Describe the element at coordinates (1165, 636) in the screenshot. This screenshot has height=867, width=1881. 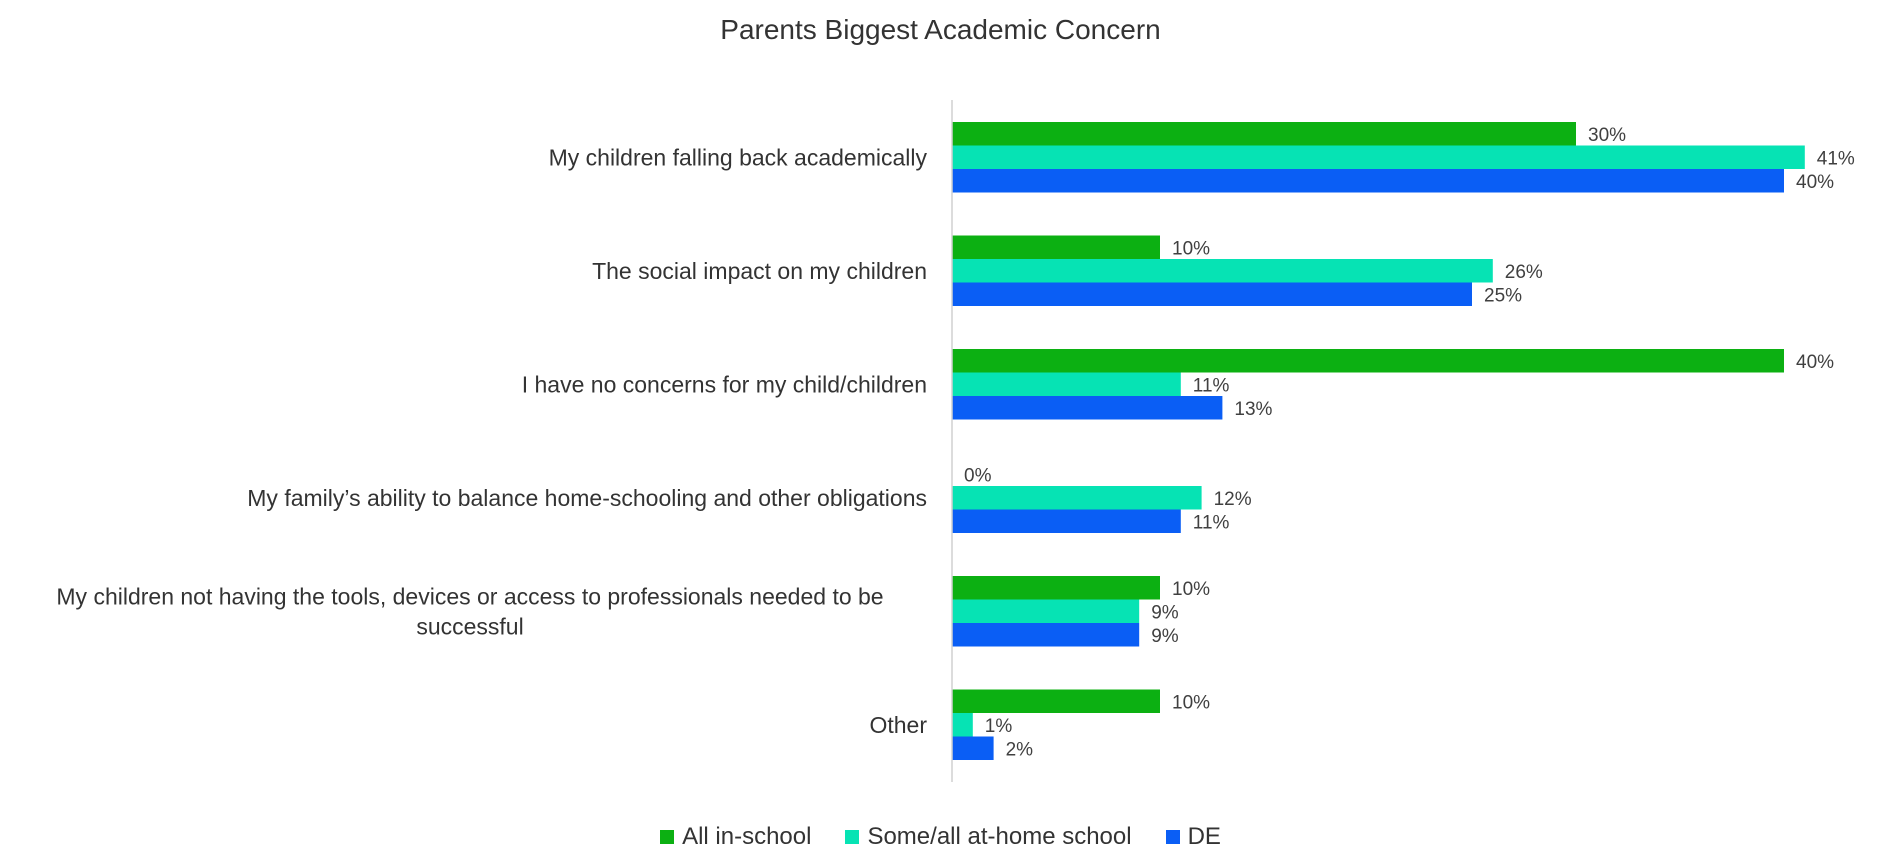
I see `value-label-category-5-series-3: 9%` at that location.